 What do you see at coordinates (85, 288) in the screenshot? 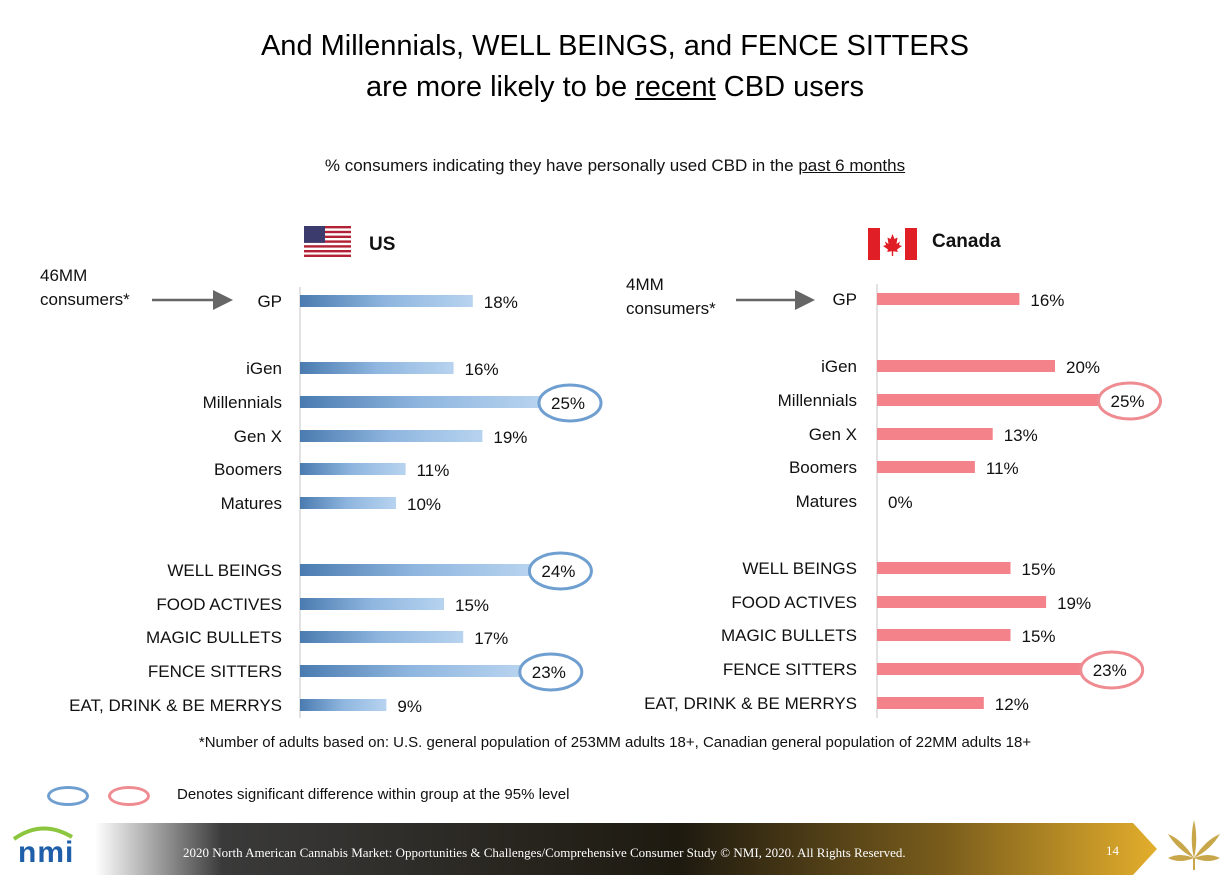
I see `us-consumers-note: 46MM consumers*` at bounding box center [85, 288].